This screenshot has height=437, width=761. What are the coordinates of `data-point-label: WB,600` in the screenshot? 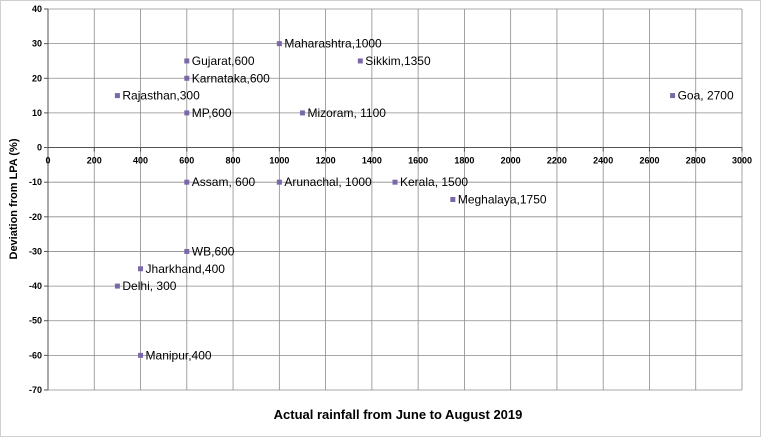 It's located at (213, 251).